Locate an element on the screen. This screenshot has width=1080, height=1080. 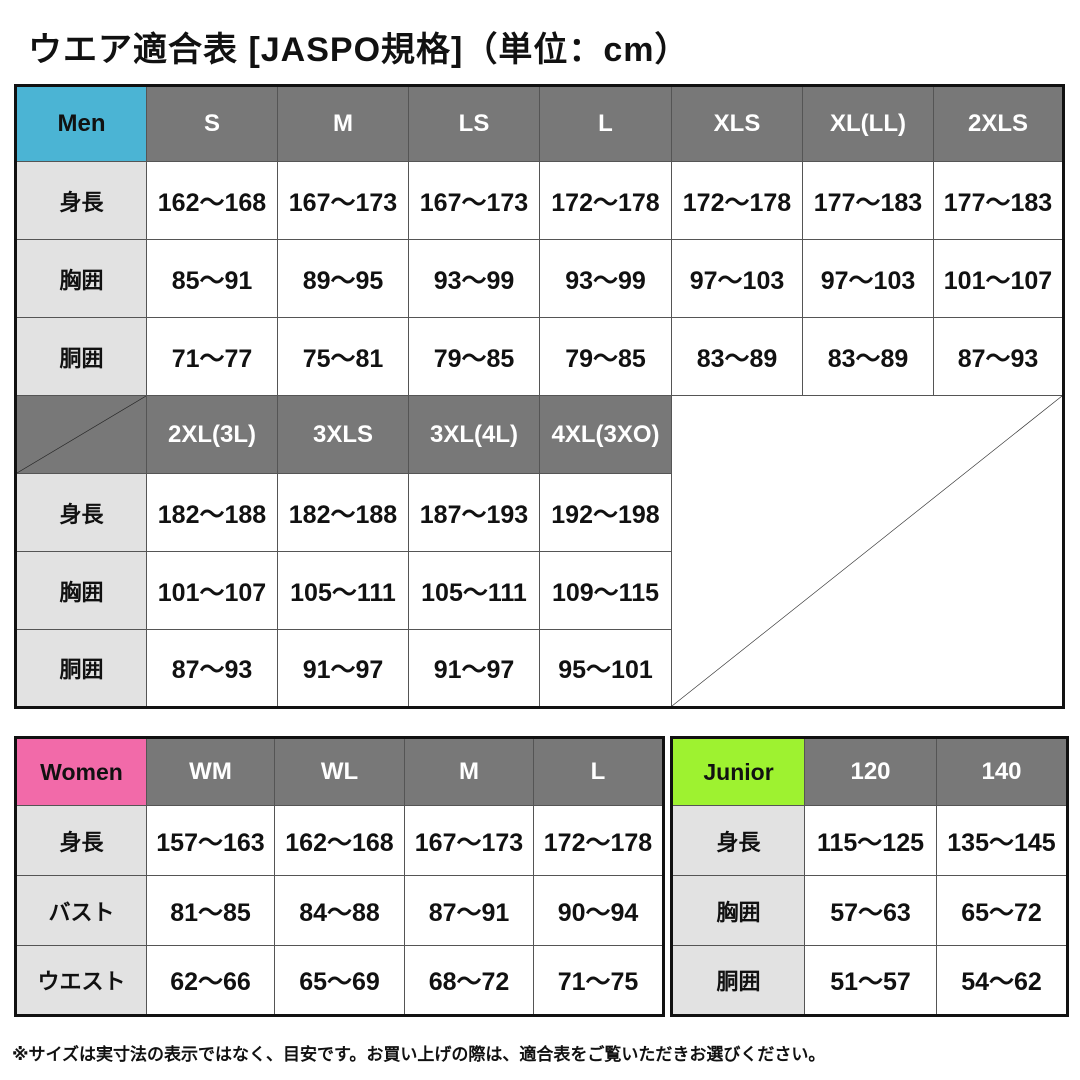
size-value: 71〜75 is located at coordinates (598, 980).